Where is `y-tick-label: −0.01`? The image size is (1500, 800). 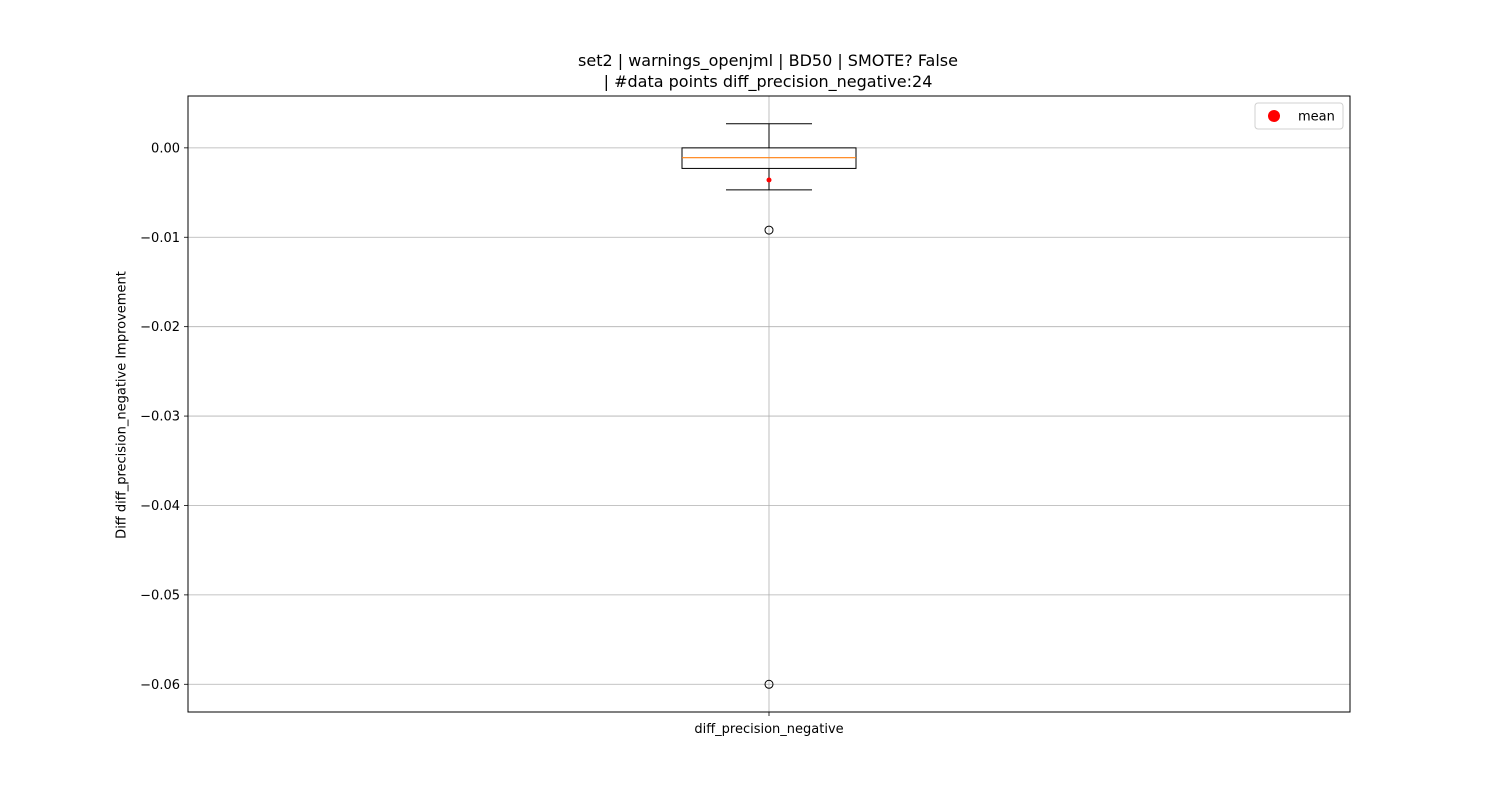
y-tick-label: −0.01 is located at coordinates (160, 238).